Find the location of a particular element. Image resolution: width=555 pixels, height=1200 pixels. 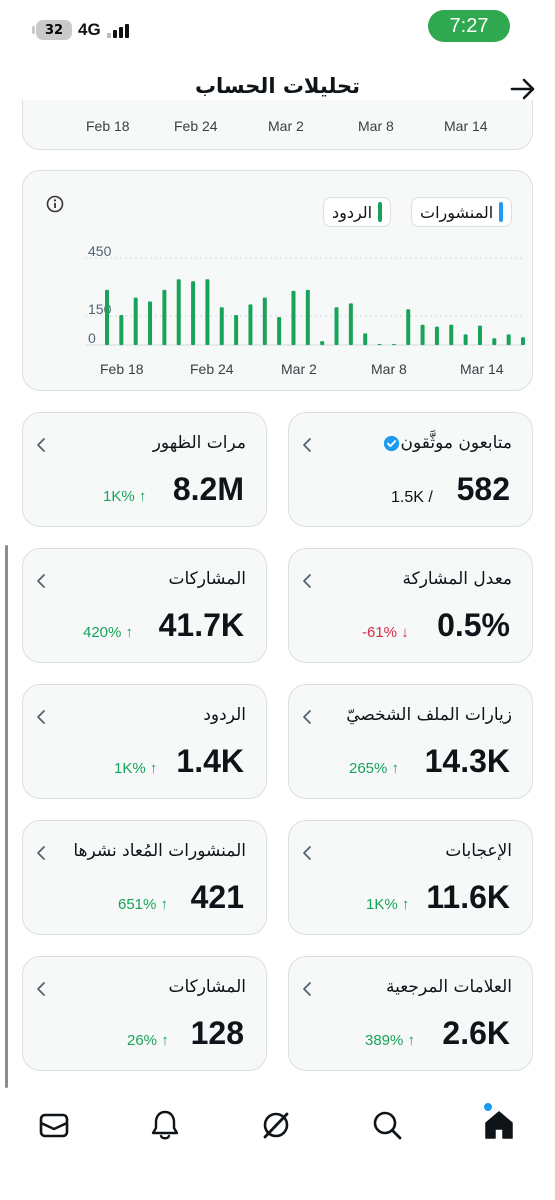

legend-posts-label: المنشورات is located at coordinates (457, 212).